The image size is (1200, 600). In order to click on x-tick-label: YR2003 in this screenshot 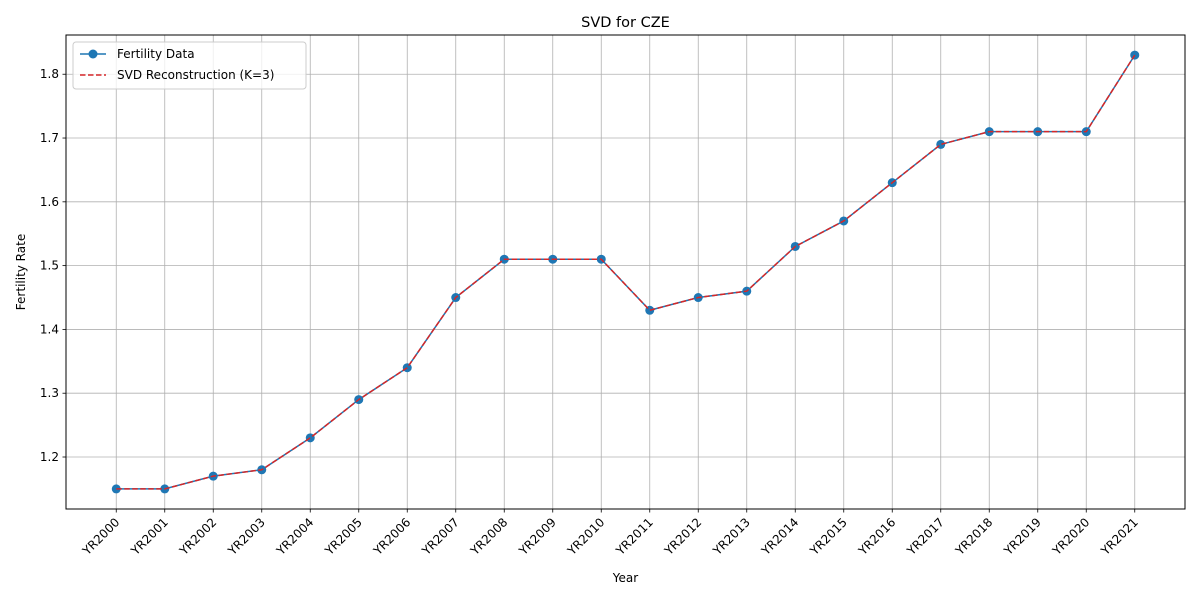, I will do `click(246, 536)`.